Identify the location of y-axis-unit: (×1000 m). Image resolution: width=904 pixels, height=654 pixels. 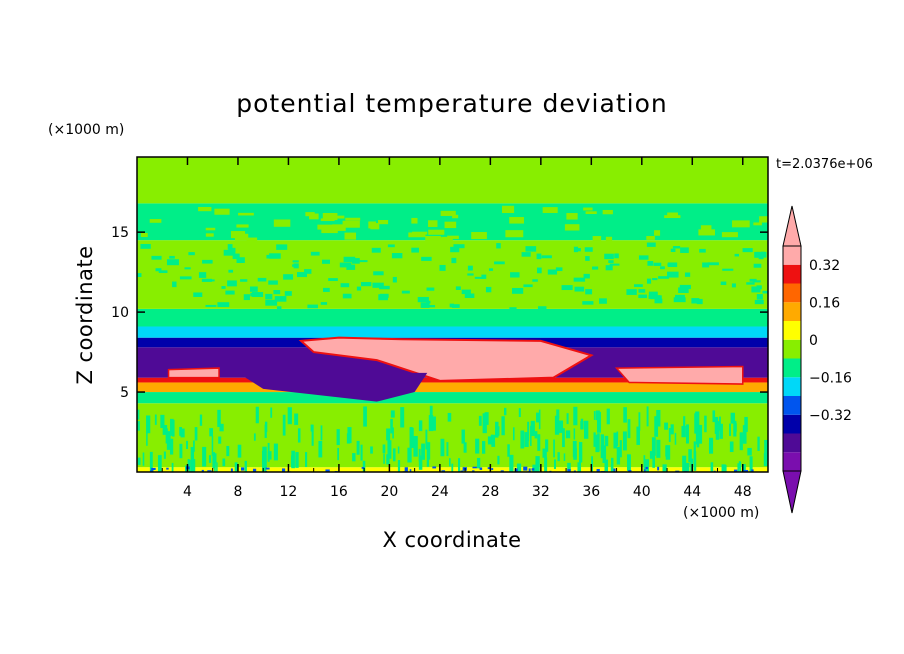
(86, 130).